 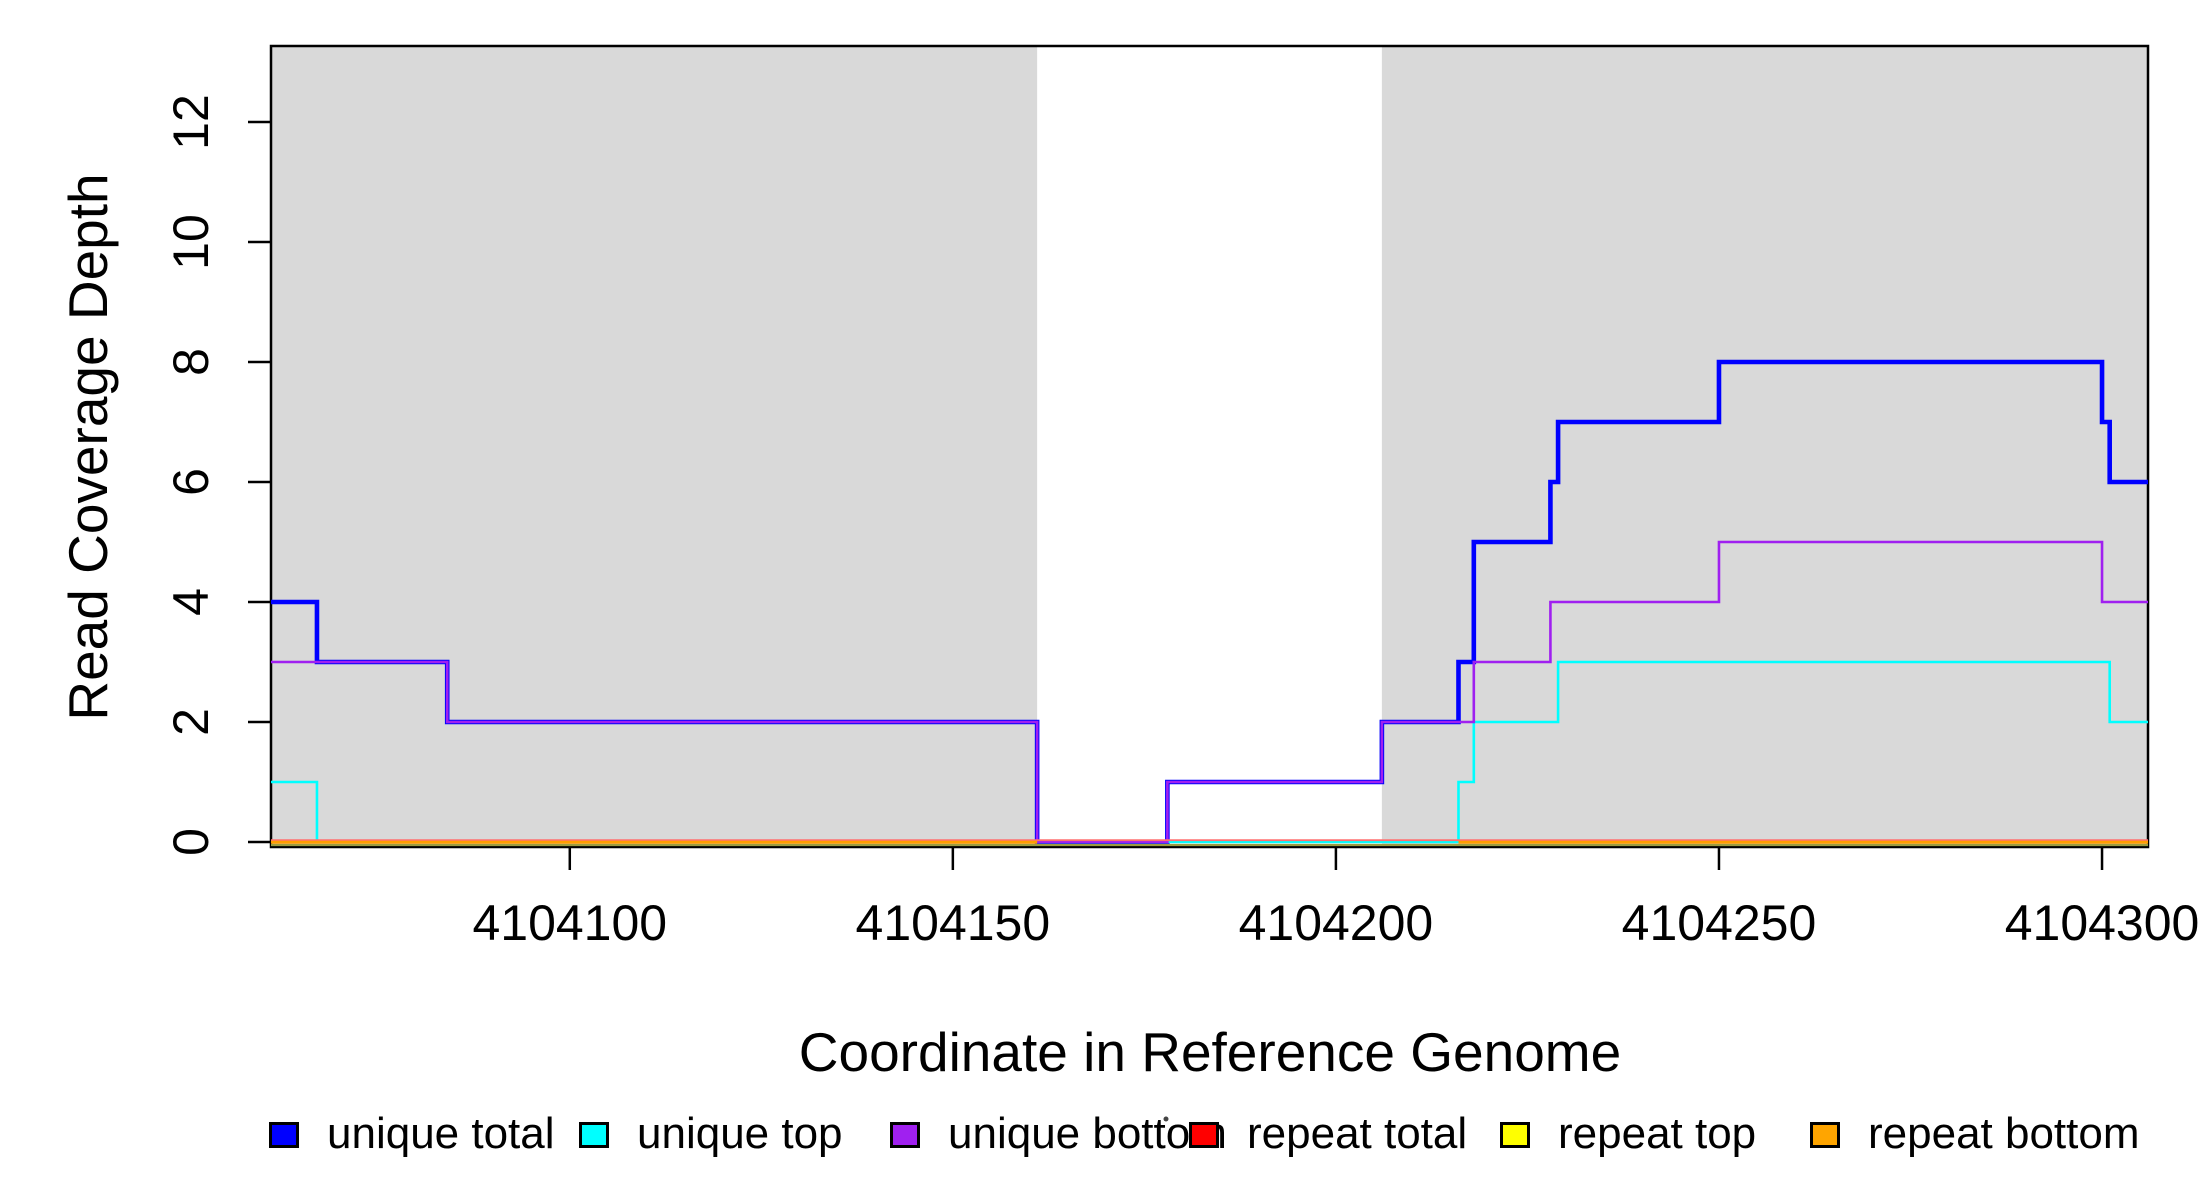 I want to click on legend-swatch-unique-top, so click(x=594, y=1135).